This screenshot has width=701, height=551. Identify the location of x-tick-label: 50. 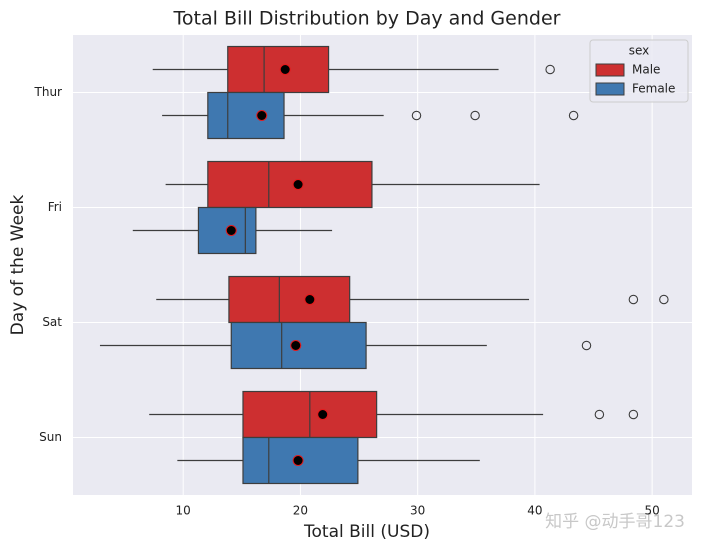
(651, 511).